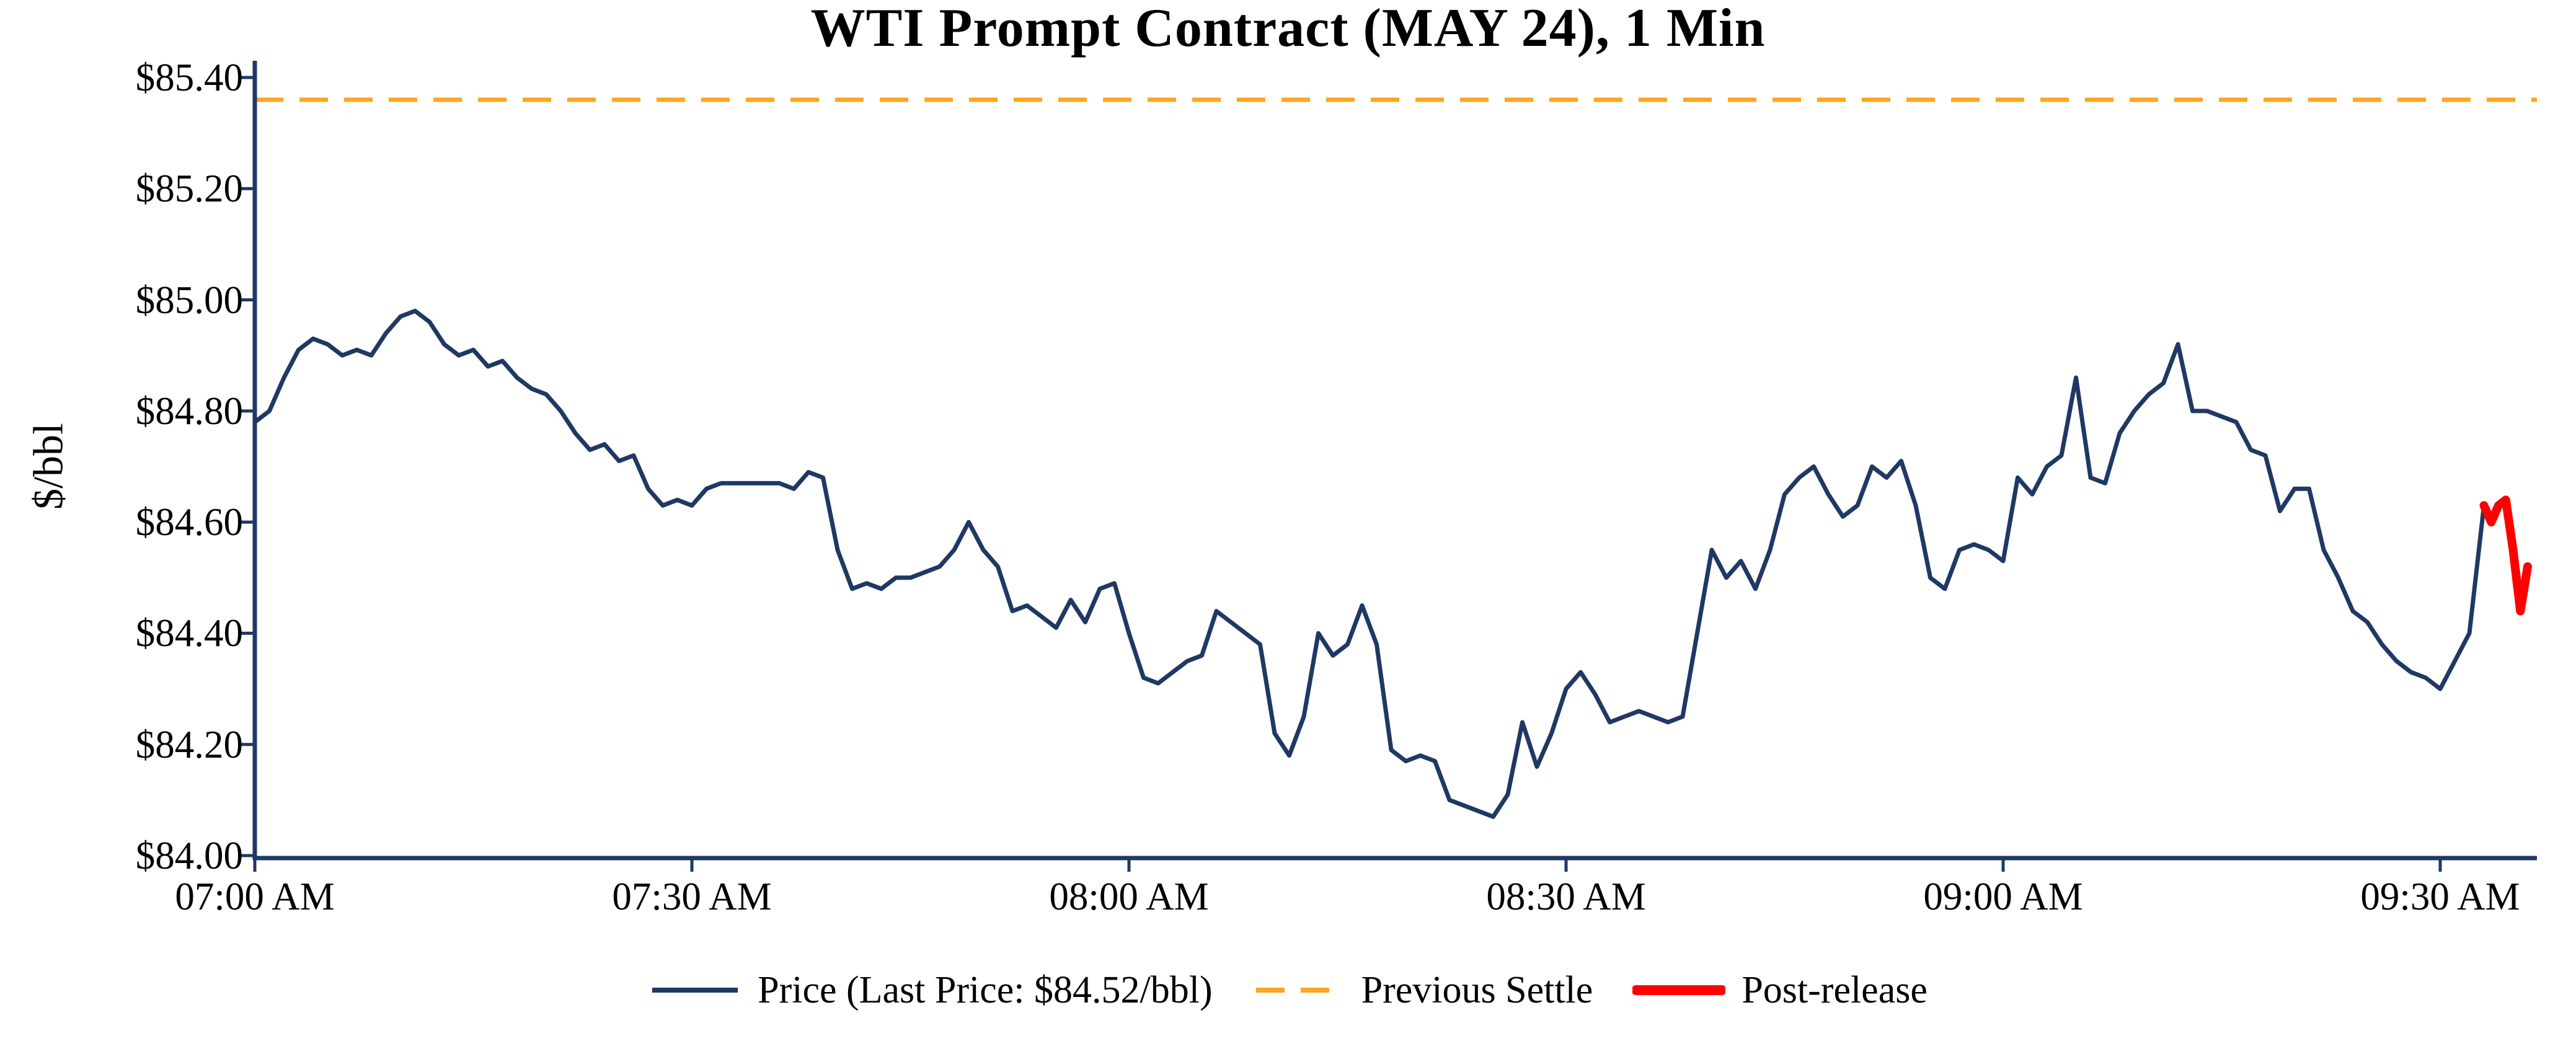 This screenshot has width=2576, height=1054. Describe the element at coordinates (189, 189) in the screenshot. I see `y-tick-label: $85.20` at that location.